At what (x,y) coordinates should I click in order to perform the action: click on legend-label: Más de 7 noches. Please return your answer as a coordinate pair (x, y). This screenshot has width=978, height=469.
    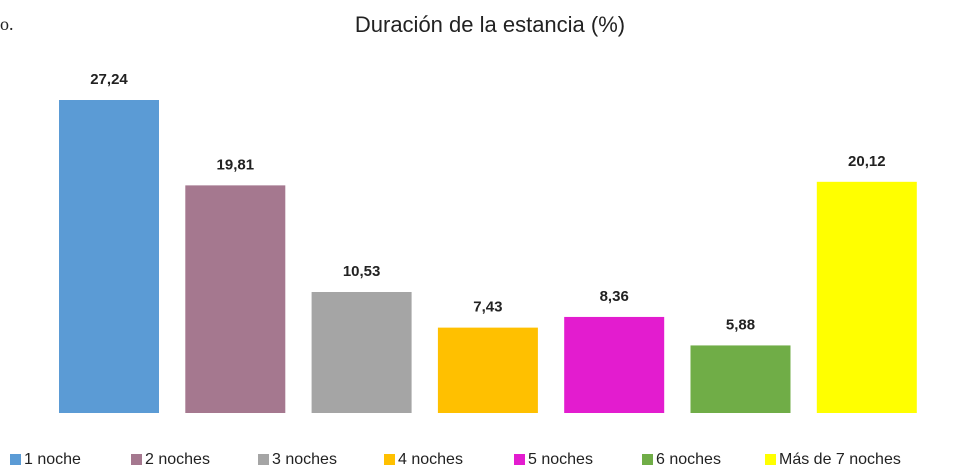
    Looking at the image, I should click on (840, 459).